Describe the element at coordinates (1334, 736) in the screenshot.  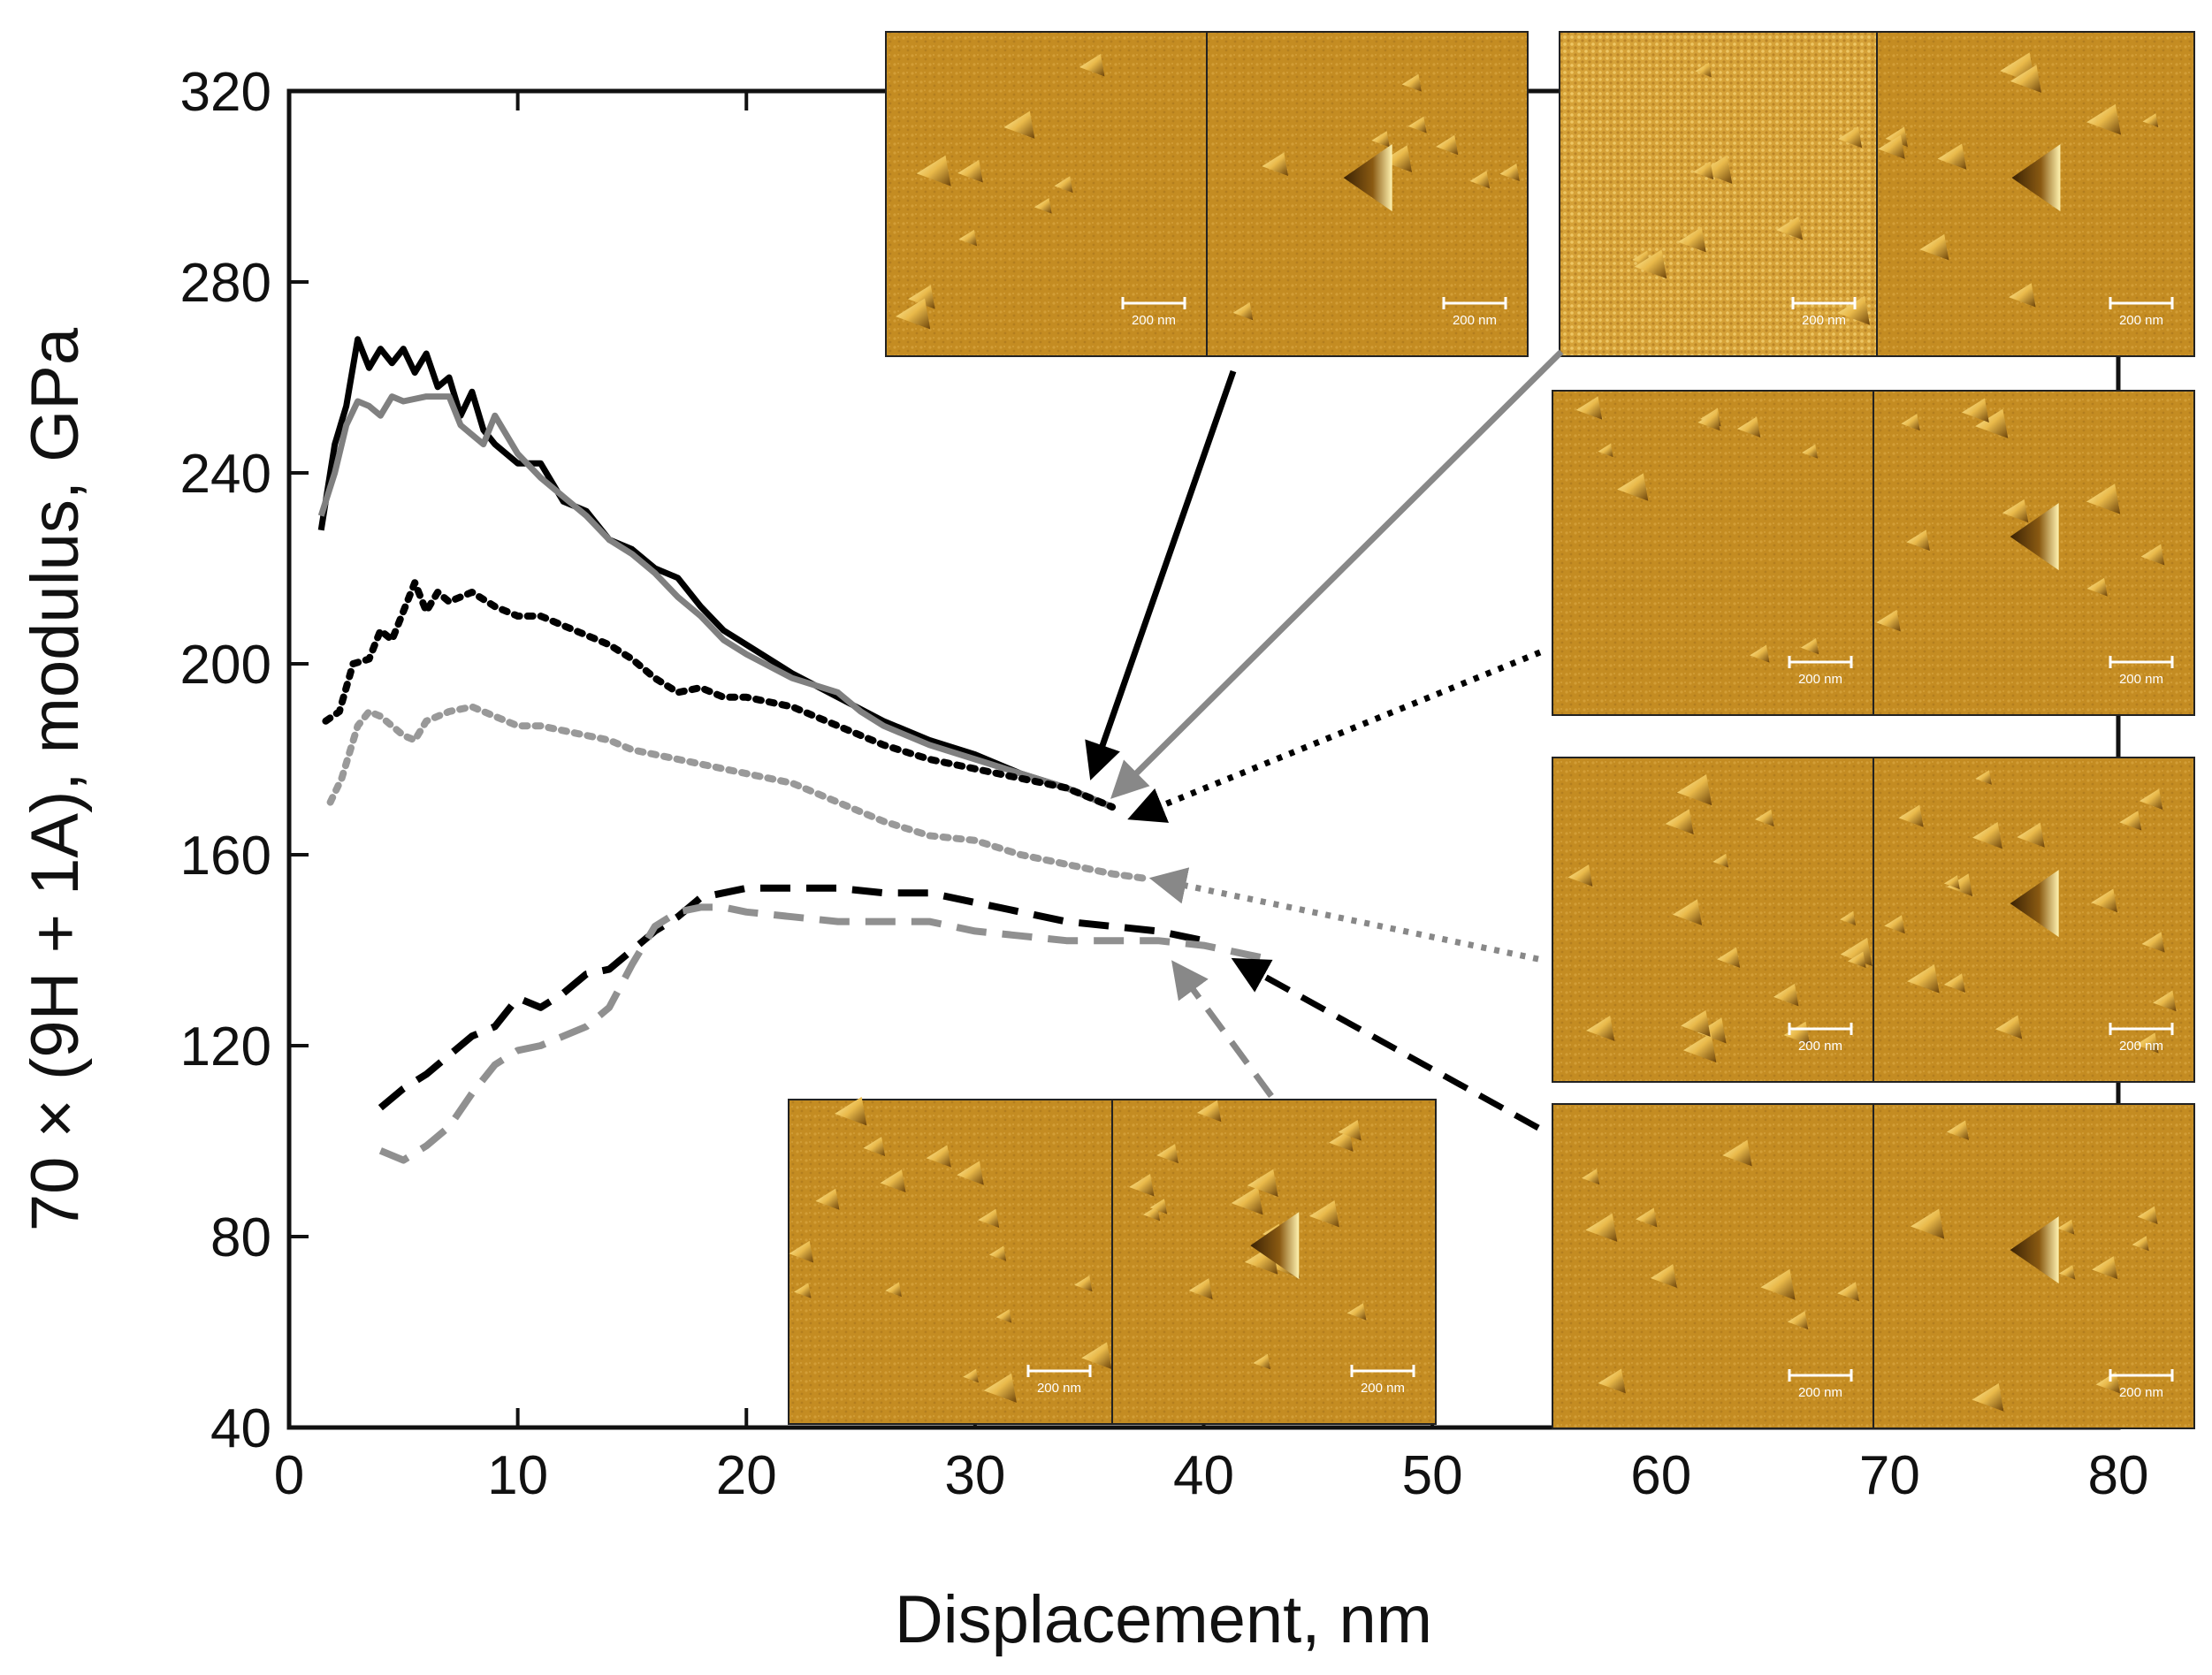
I see `arrow-dotted-black` at that location.